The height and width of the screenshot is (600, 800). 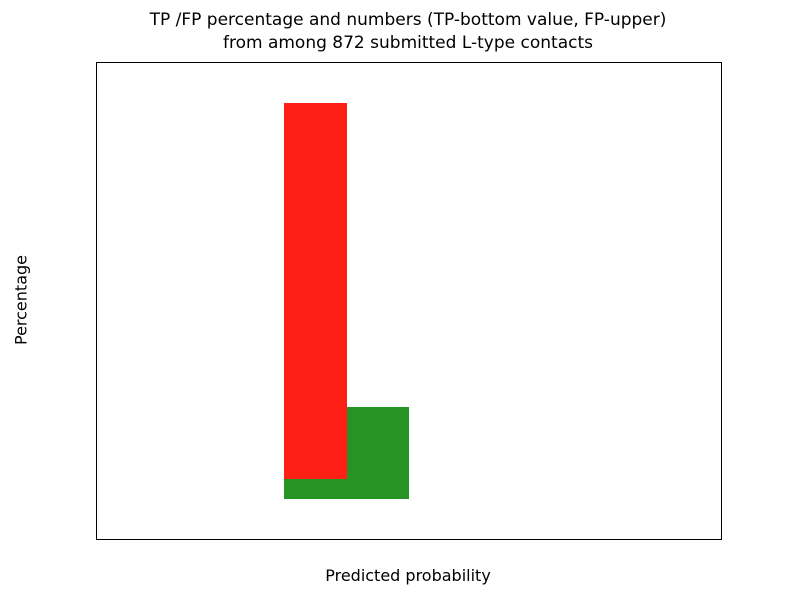 I want to click on y-axis-label: Percentage, so click(x=21, y=300).